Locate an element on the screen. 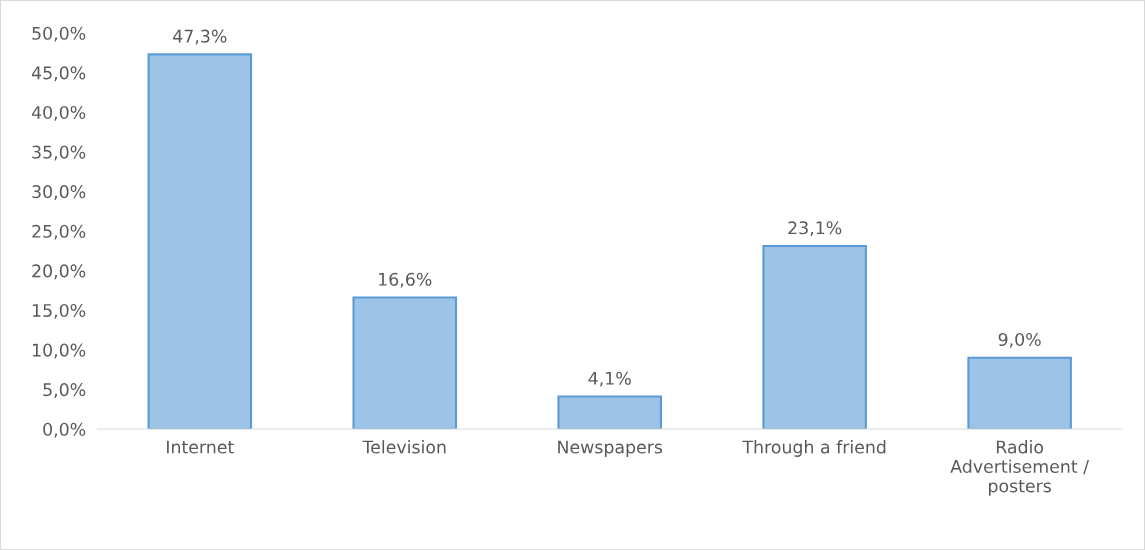 The height and width of the screenshot is (550, 1145). data-label: 47,3% is located at coordinates (200, 37).